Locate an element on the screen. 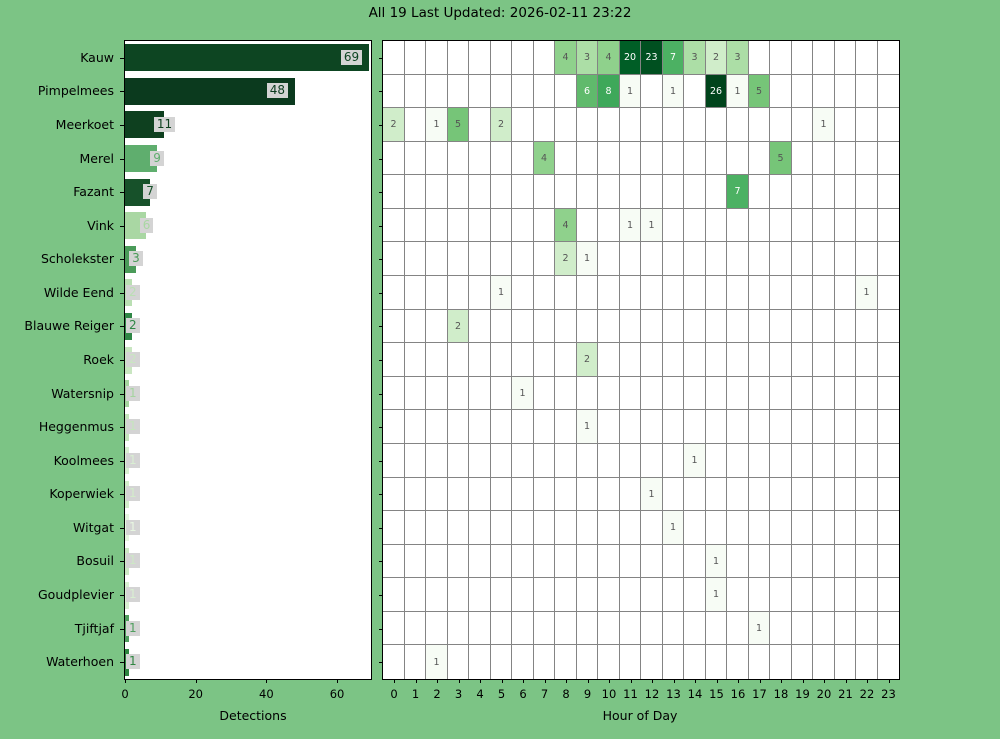 Image resolution: width=1000 pixels, height=739 pixels. species-label: Kauw is located at coordinates (97, 57).